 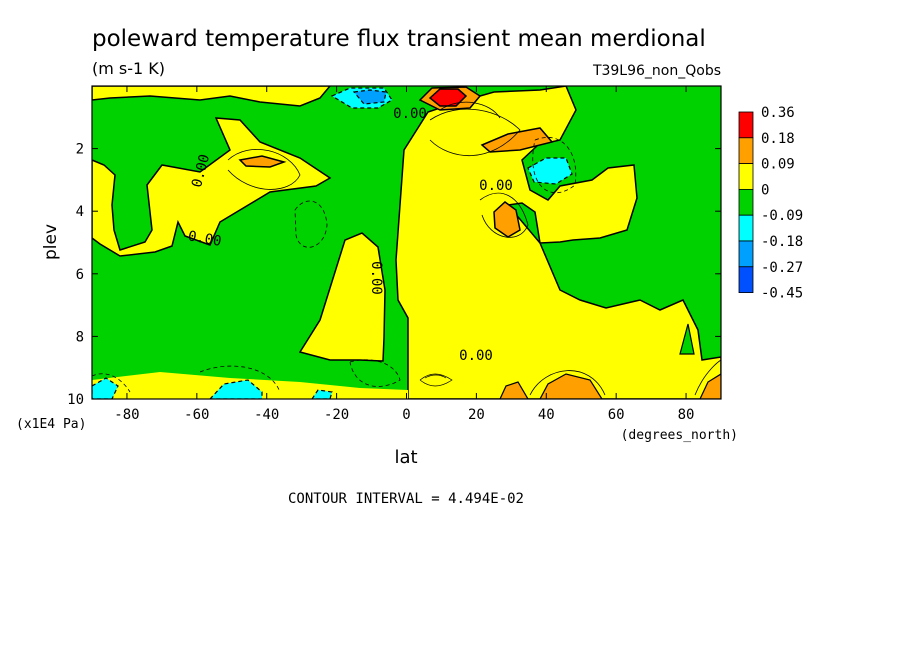 What do you see at coordinates (782, 294) in the screenshot?
I see `colorbar-label: -0.45` at bounding box center [782, 294].